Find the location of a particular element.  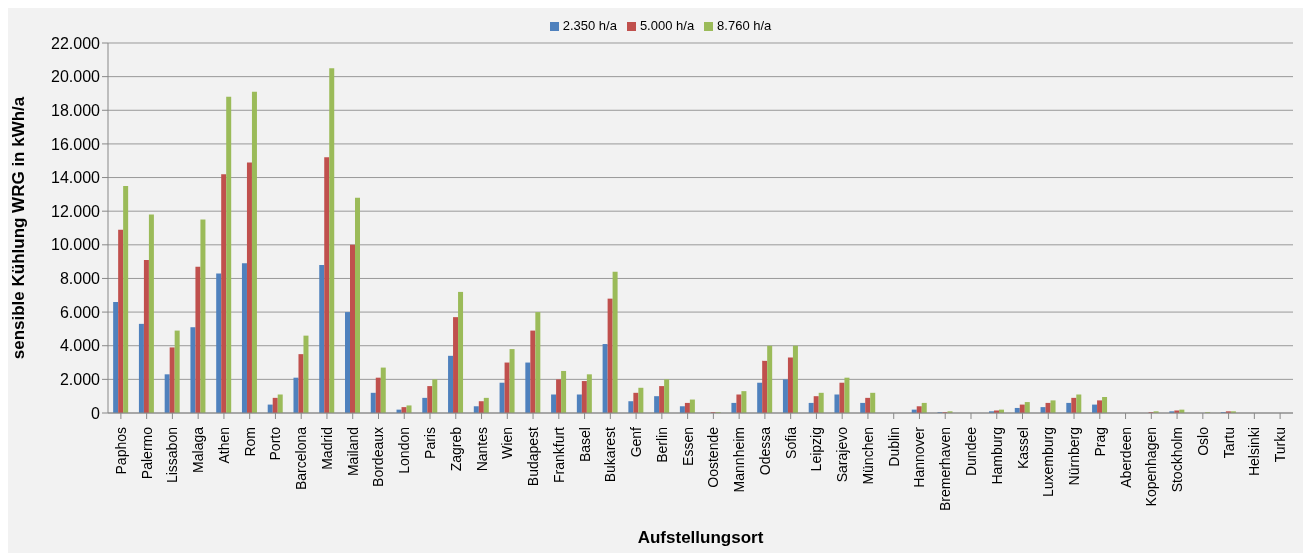

x-tick-label: Oostende is located at coordinates (713, 457).